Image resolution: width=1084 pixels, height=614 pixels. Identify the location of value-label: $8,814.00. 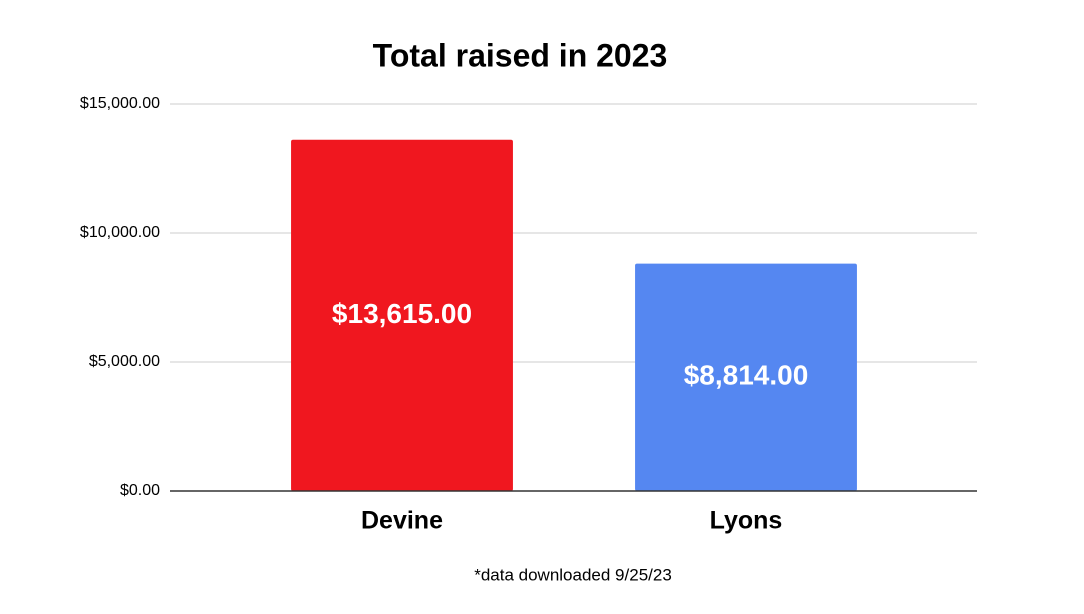
(746, 375).